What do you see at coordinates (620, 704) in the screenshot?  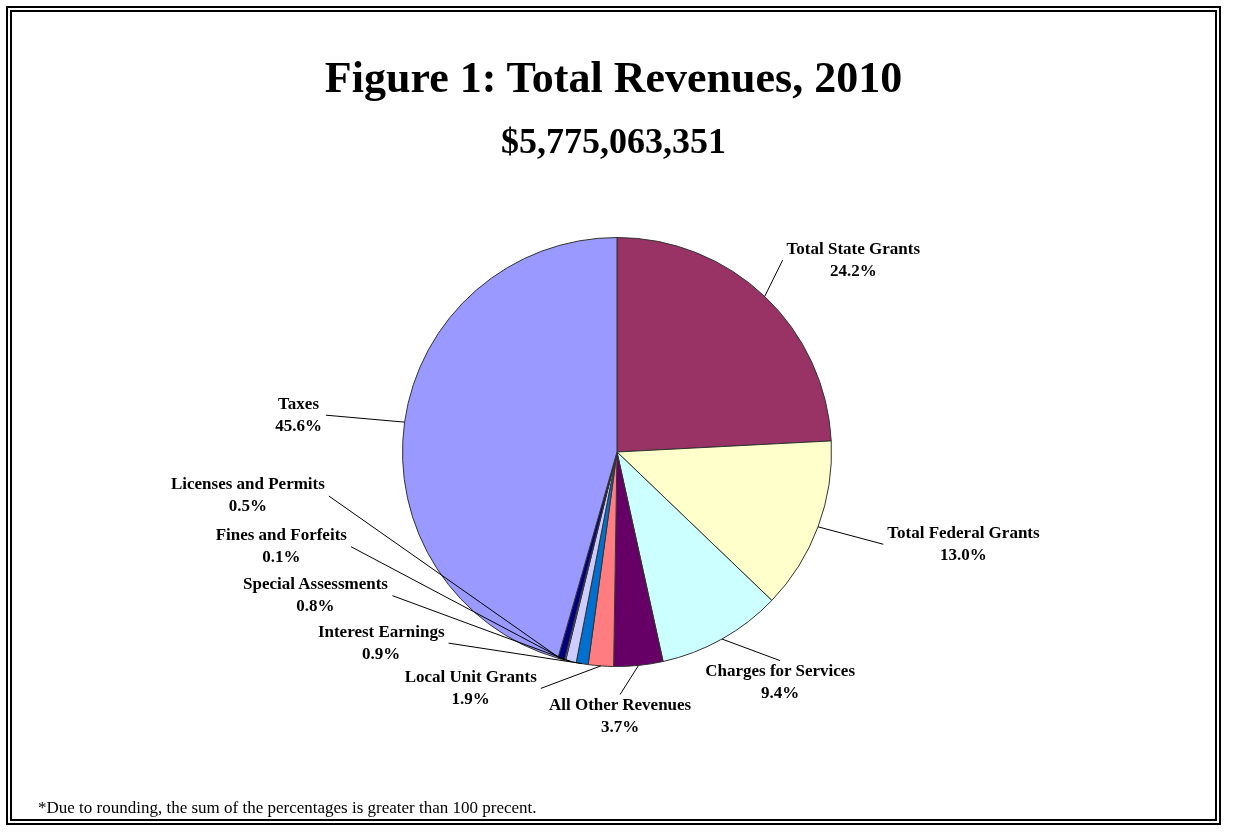 I see `slice-label: All Other Revenues` at bounding box center [620, 704].